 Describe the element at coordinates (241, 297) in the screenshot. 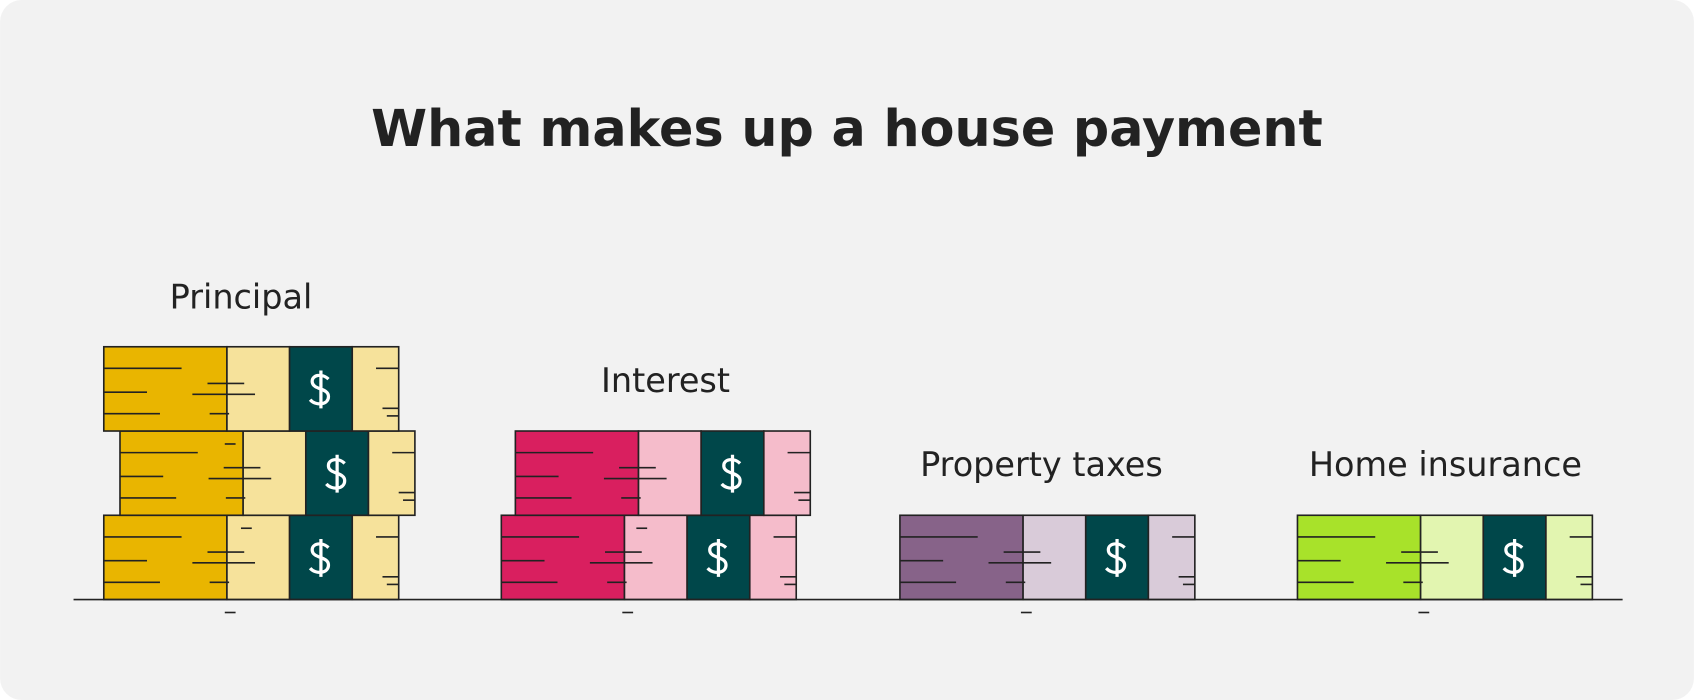

I see `stack-label: Principal` at that location.